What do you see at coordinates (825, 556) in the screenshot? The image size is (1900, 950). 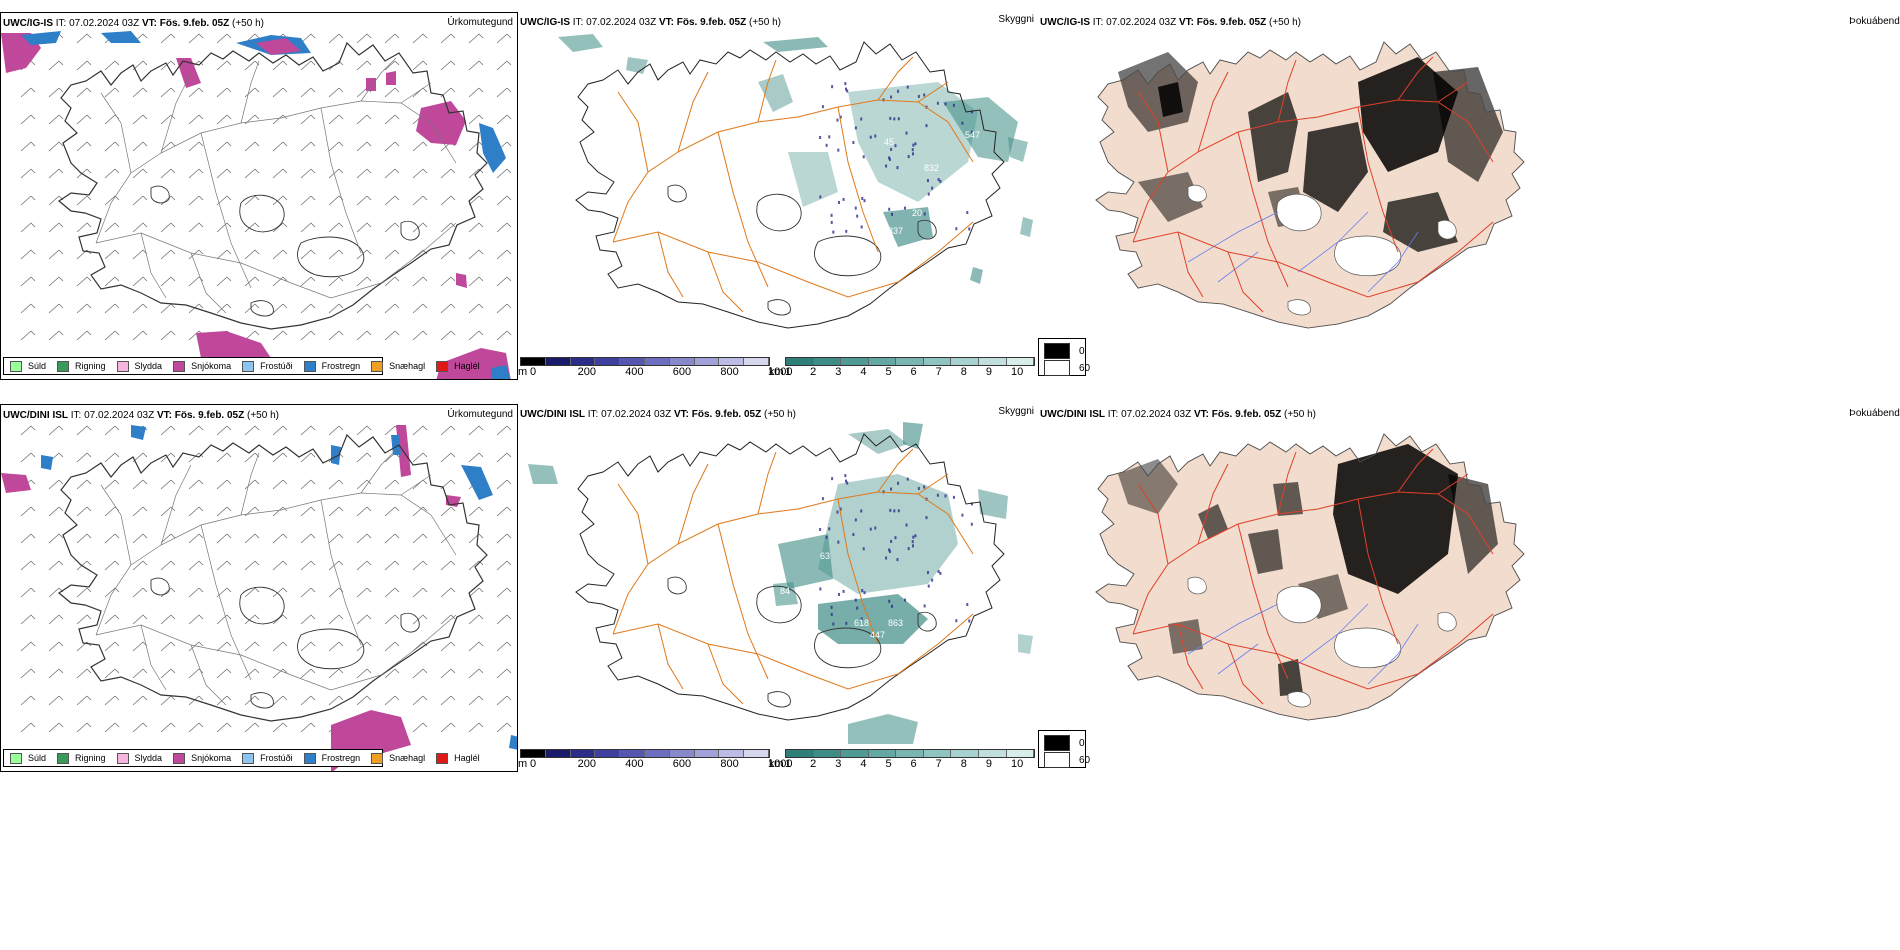 I see `svg-text: 63` at bounding box center [825, 556].